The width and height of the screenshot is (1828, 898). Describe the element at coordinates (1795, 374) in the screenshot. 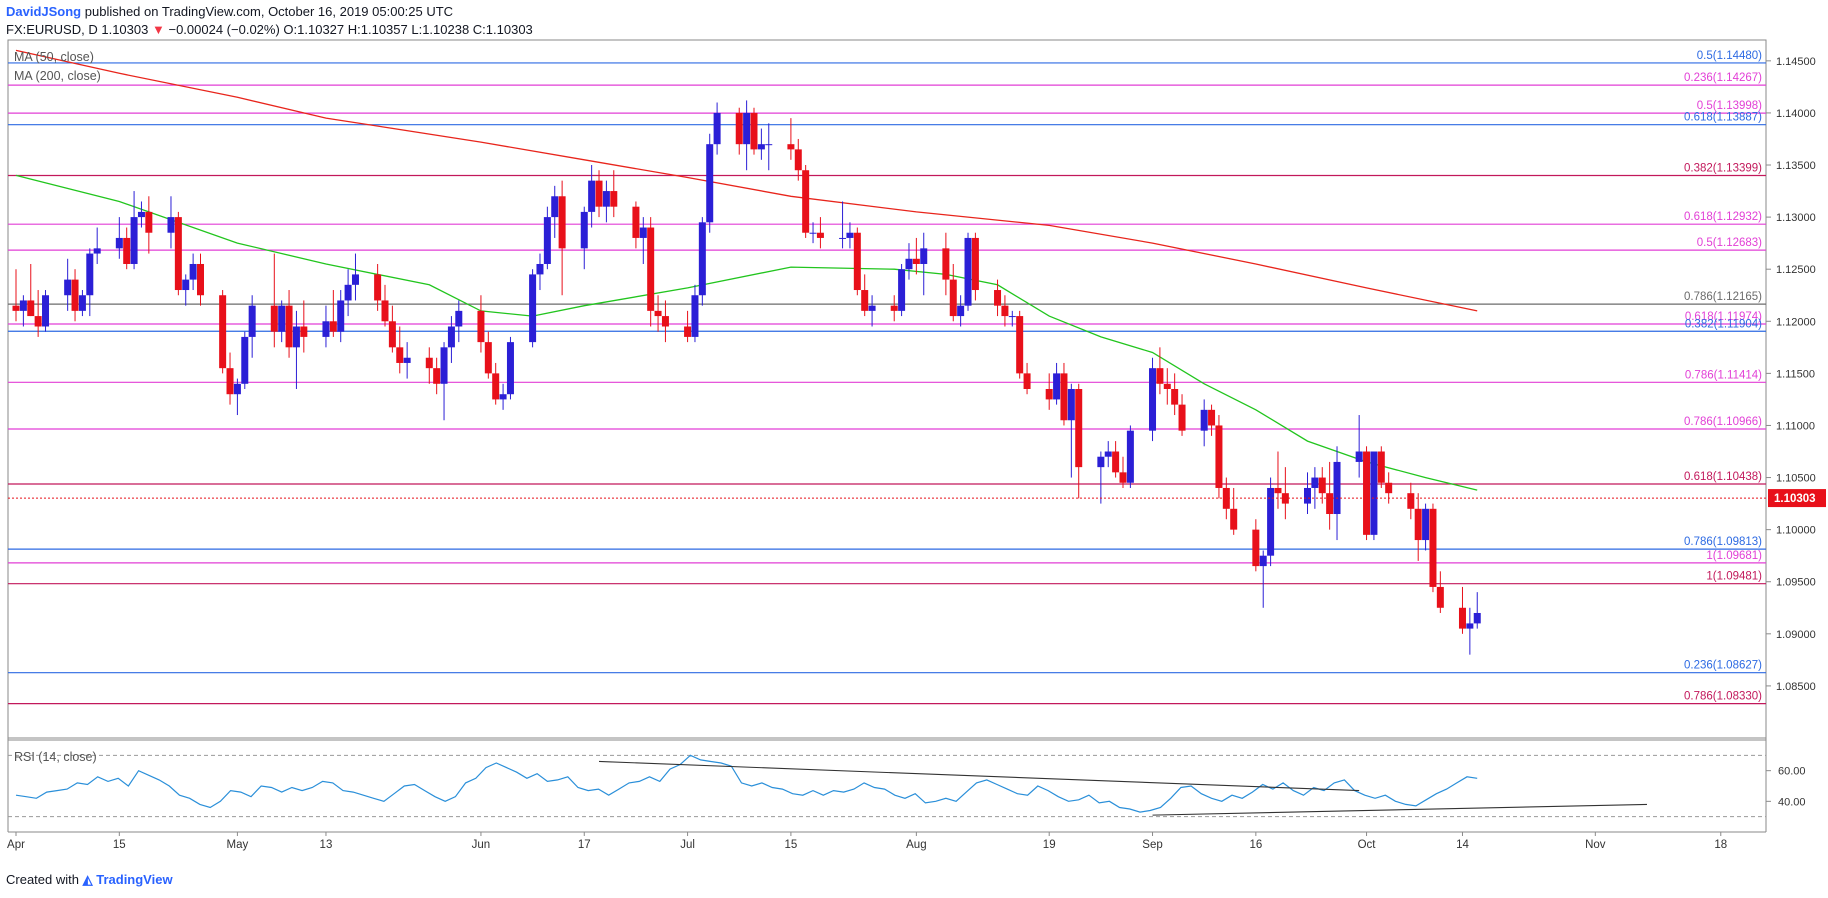

I see `price-tick-label: 1.11500` at that location.